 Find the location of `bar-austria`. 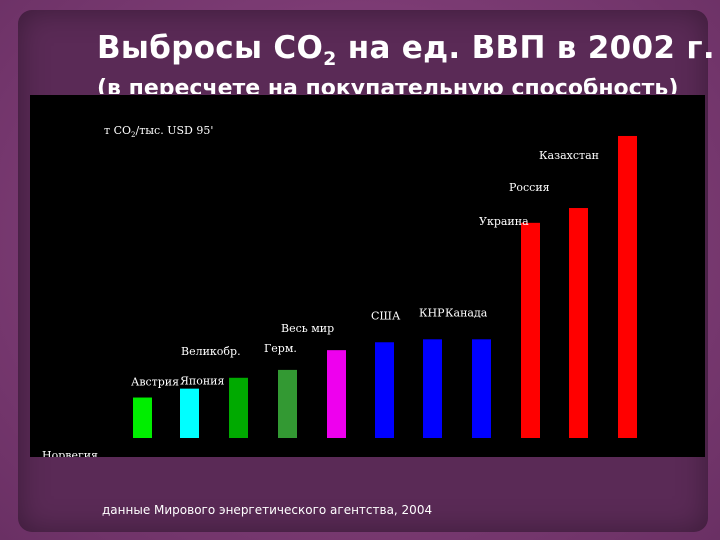

bar-austria is located at coordinates (142, 417).